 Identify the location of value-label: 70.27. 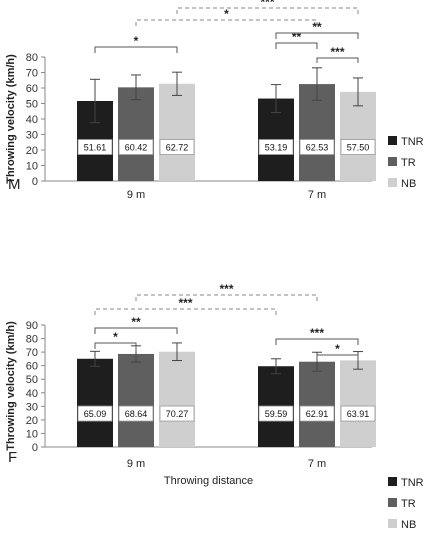
(177, 414).